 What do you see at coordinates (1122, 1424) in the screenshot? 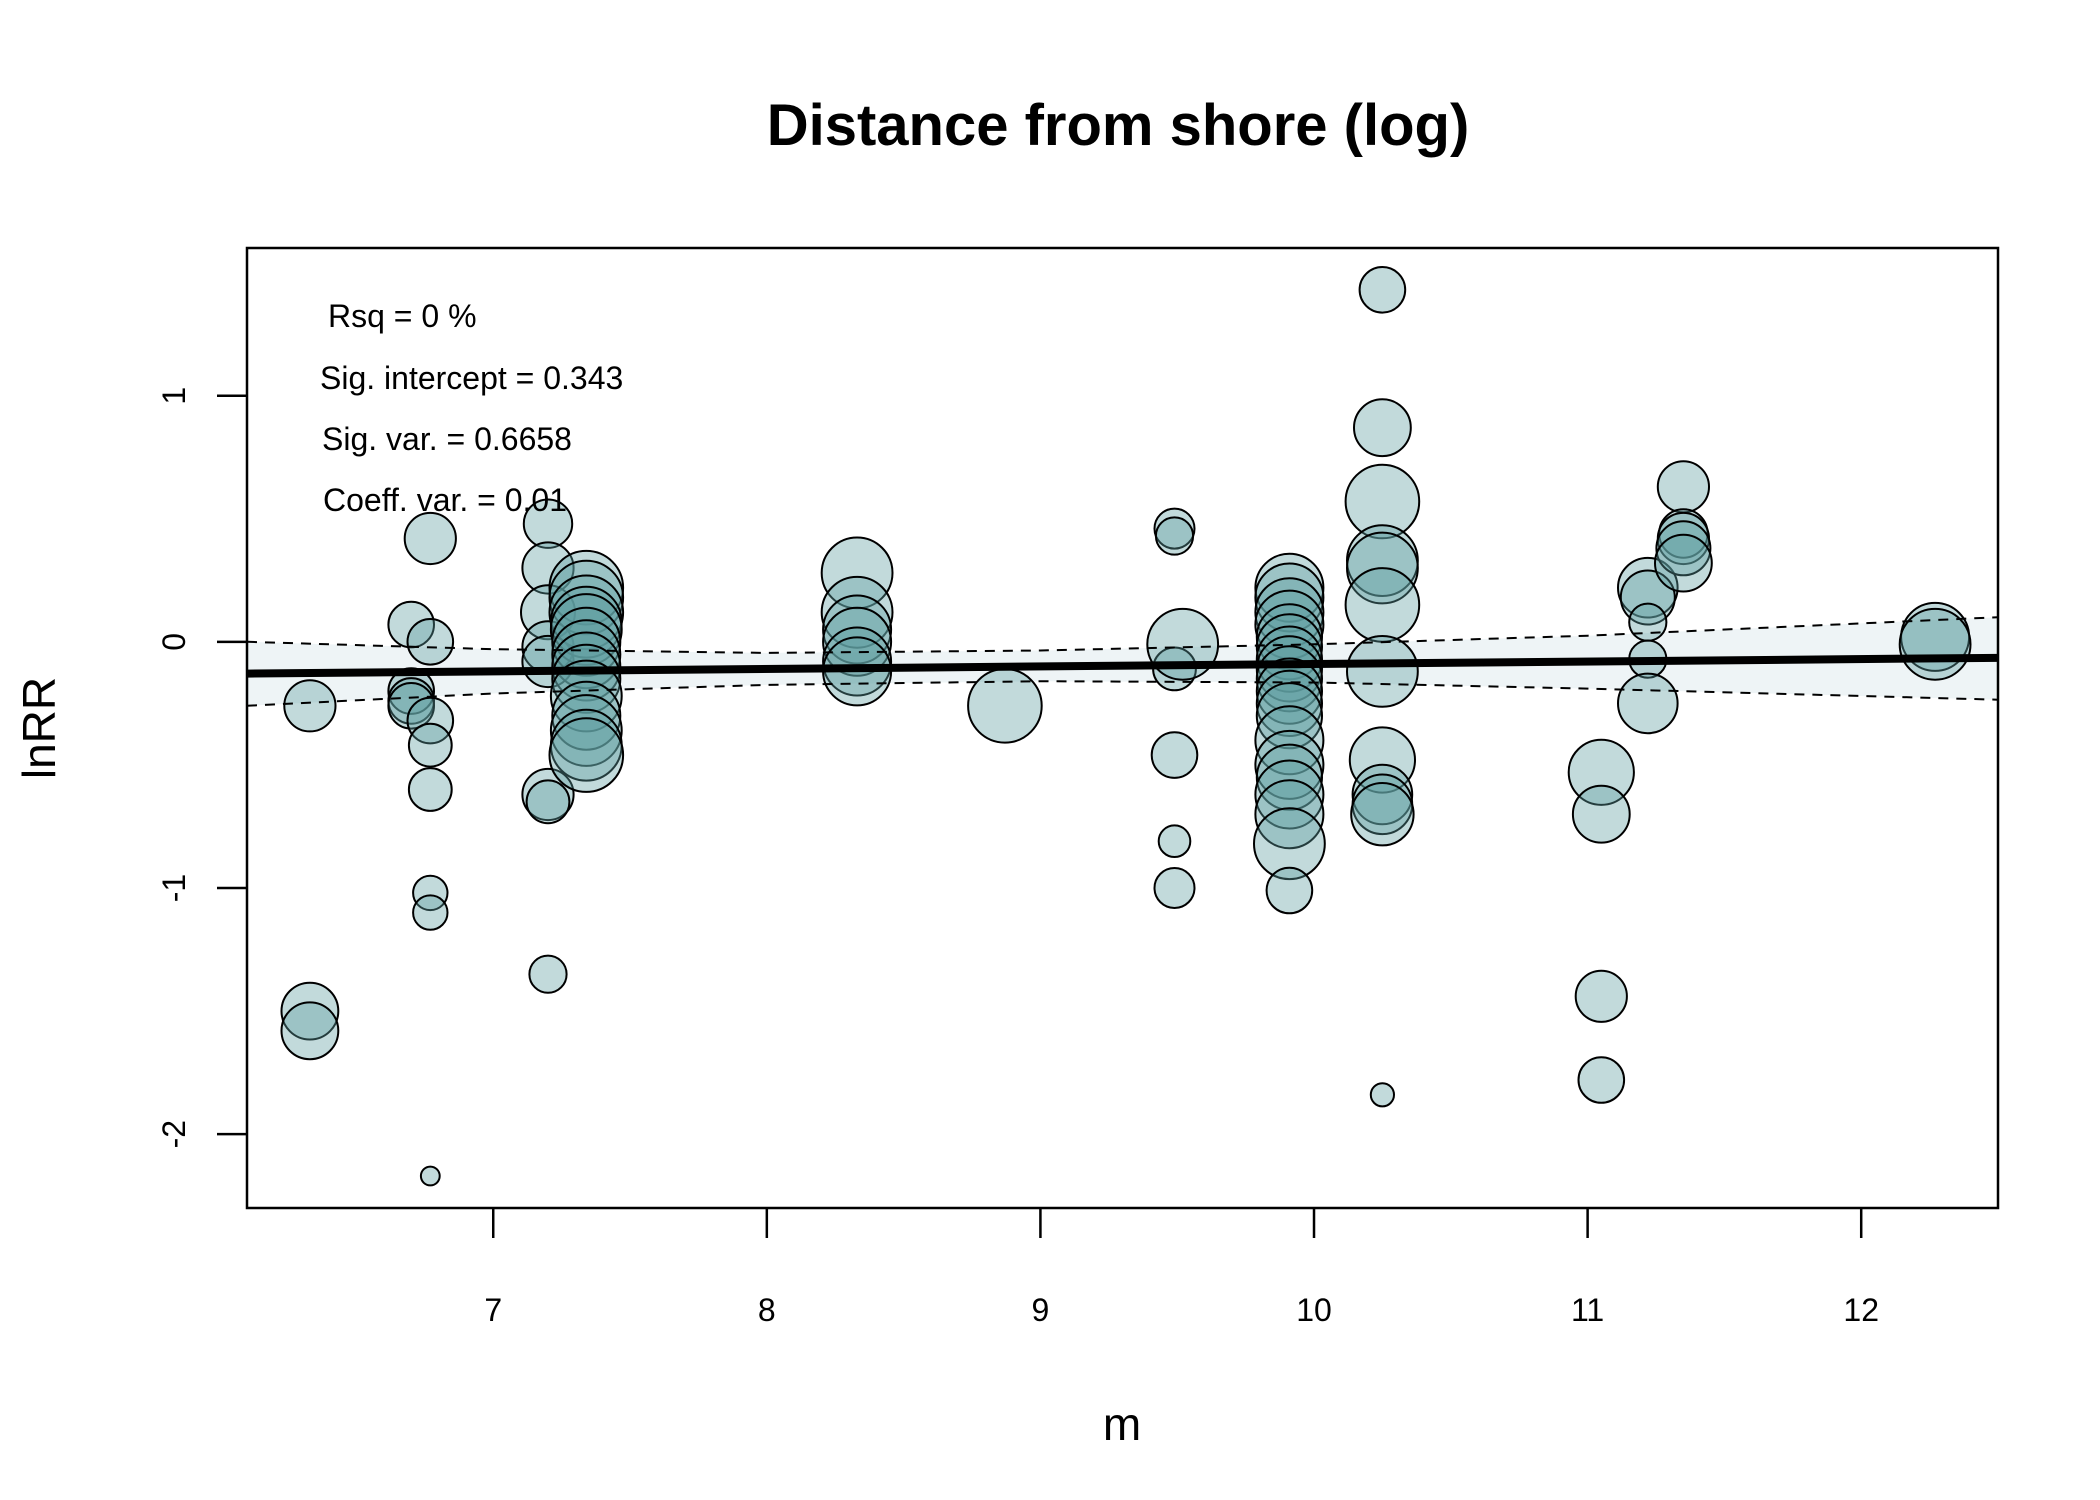
I see `x-axis-label: m` at bounding box center [1122, 1424].